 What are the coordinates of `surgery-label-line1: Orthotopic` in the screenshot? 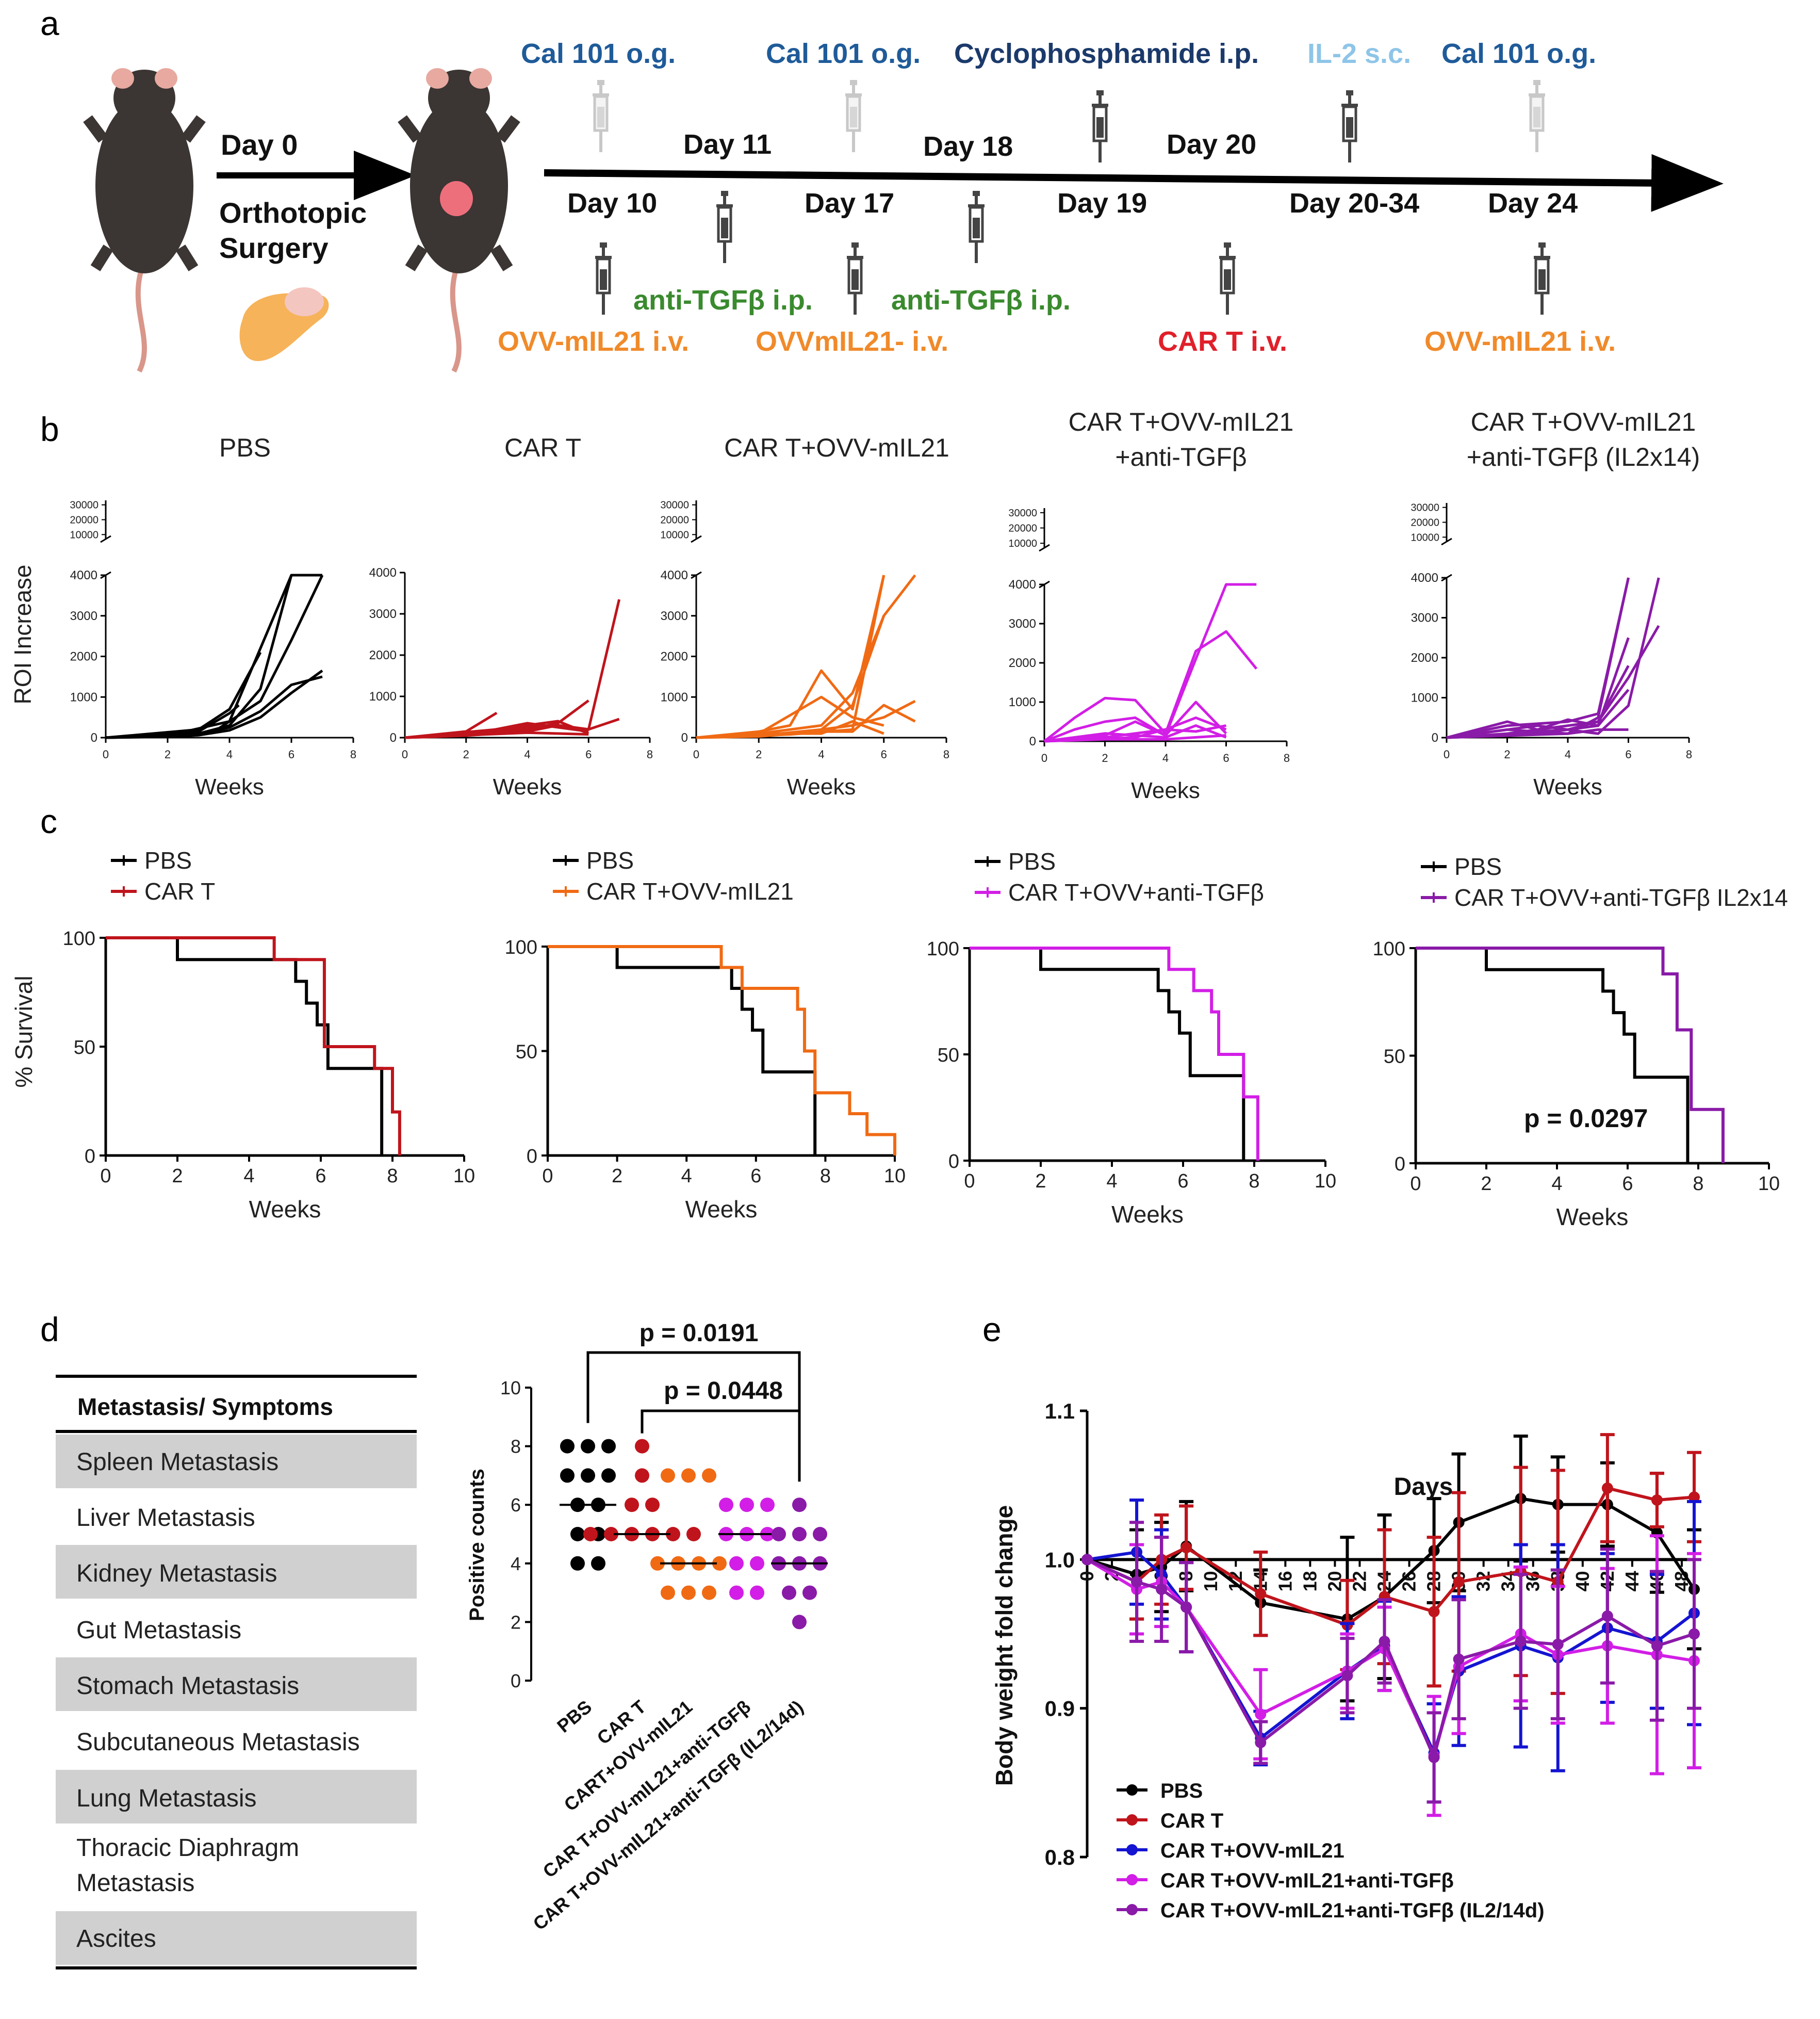 It's located at (293, 213).